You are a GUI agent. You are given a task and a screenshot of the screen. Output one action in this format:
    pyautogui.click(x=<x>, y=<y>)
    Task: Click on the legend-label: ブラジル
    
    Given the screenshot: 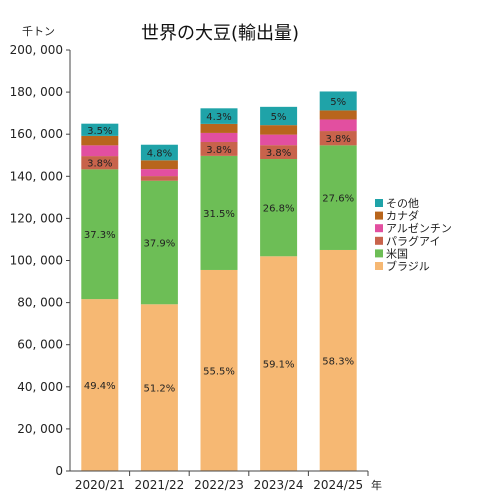 What is the action you would take?
    pyautogui.click(x=408, y=266)
    